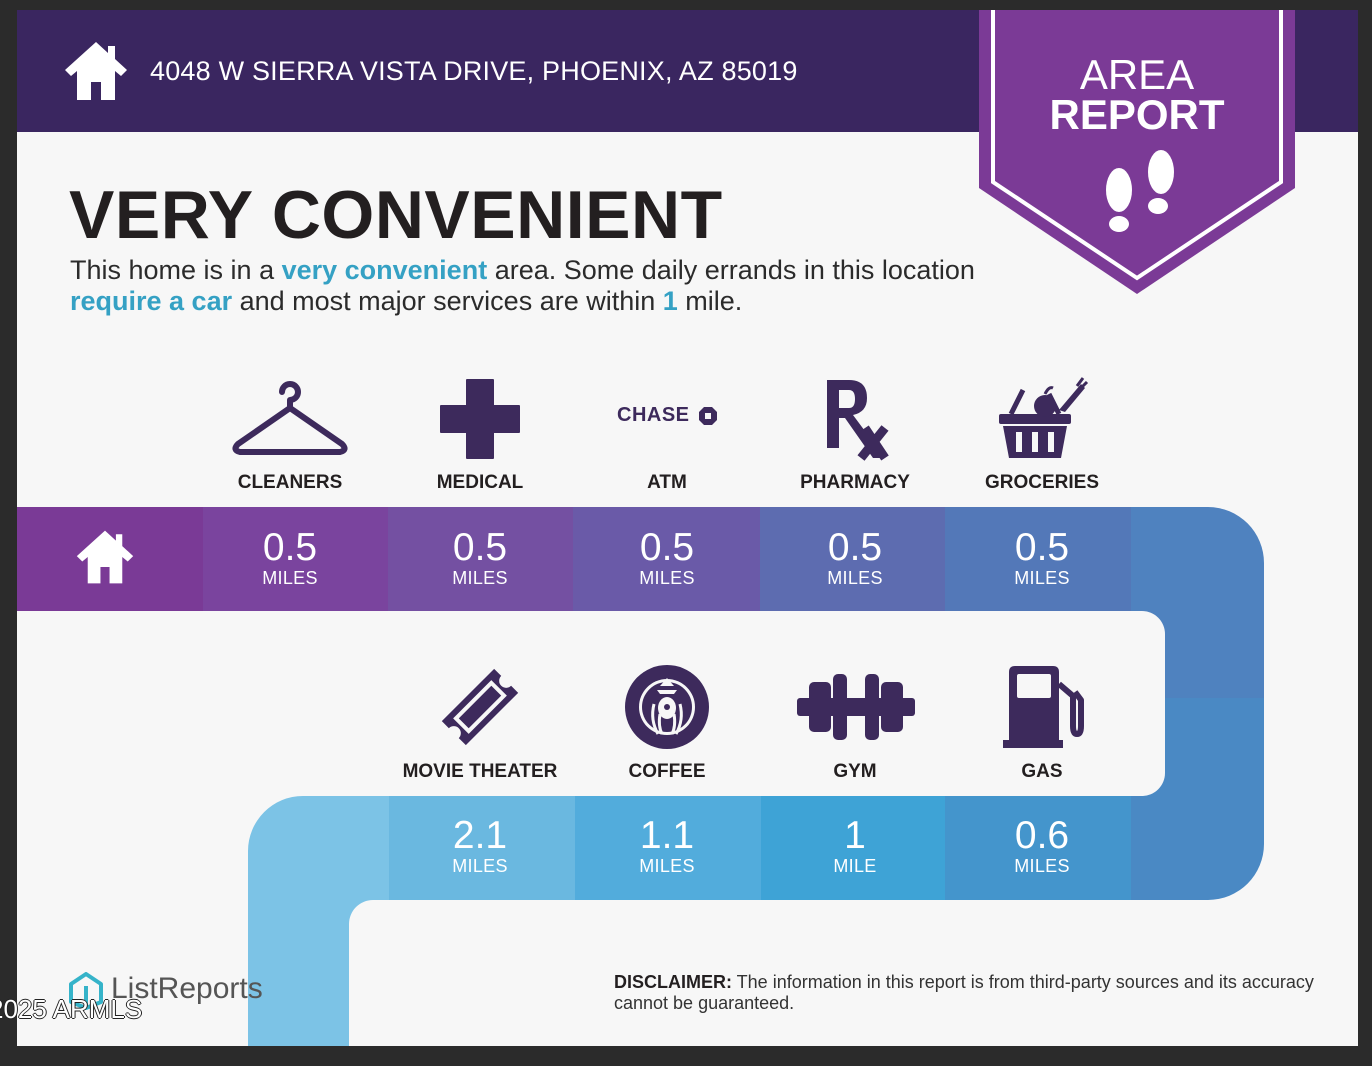 This screenshot has height=1066, width=1372. Describe the element at coordinates (1197, 799) in the screenshot. I see `road-curve-bottom` at that location.